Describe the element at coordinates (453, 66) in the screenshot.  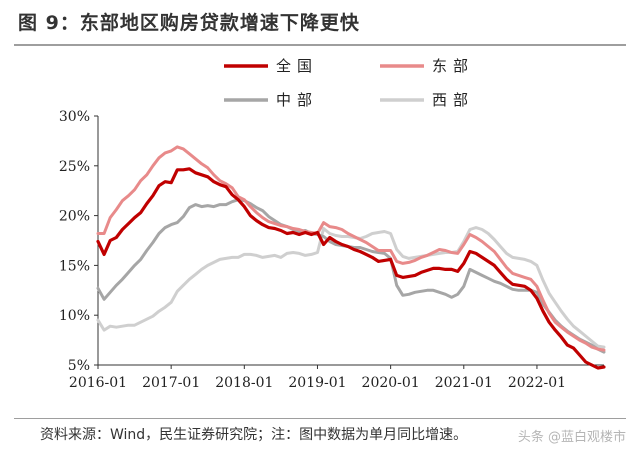
I see `legend-label-east: 东部` at that location.